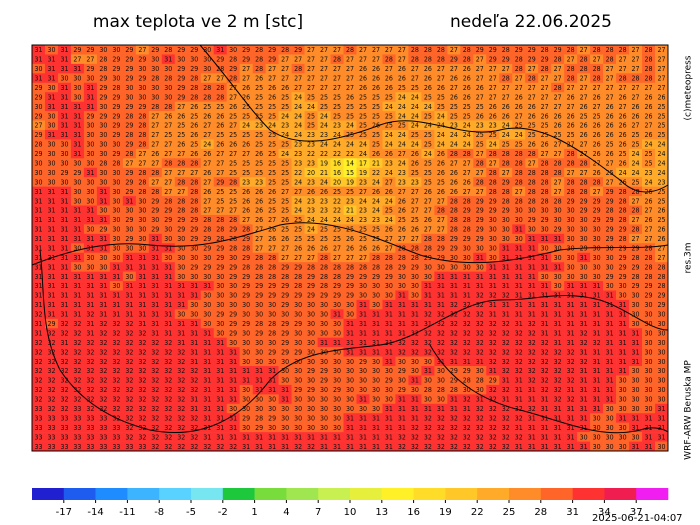 This screenshot has width=700, height=525. I want to click on cell-value: 23, so click(415, 182).